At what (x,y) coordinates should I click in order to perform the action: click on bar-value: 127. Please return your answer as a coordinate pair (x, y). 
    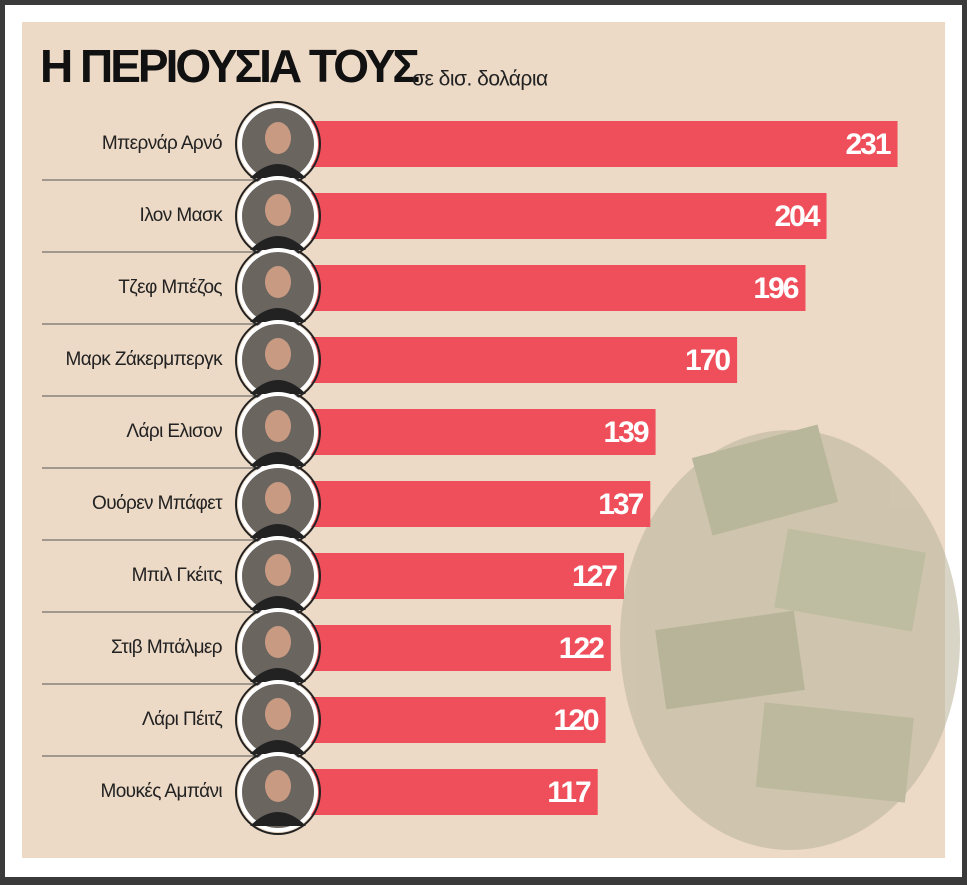
    Looking at the image, I should click on (594, 576).